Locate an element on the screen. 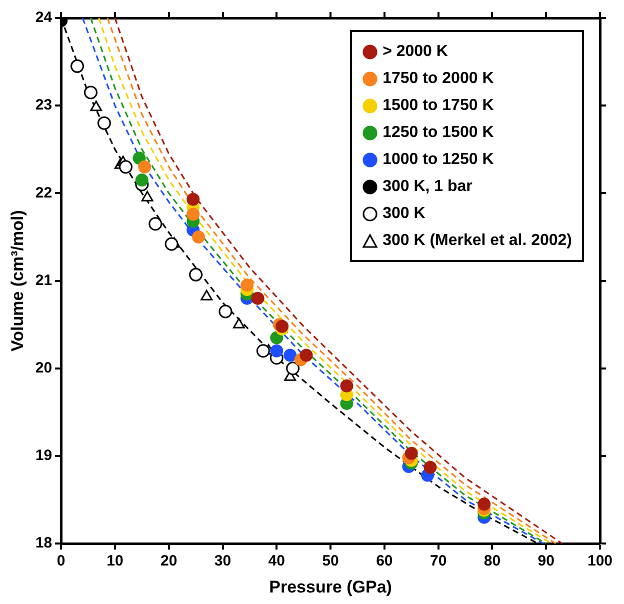 Image resolution: width=624 pixels, height=604 pixels. x-tick-label: 60 is located at coordinates (384, 561).